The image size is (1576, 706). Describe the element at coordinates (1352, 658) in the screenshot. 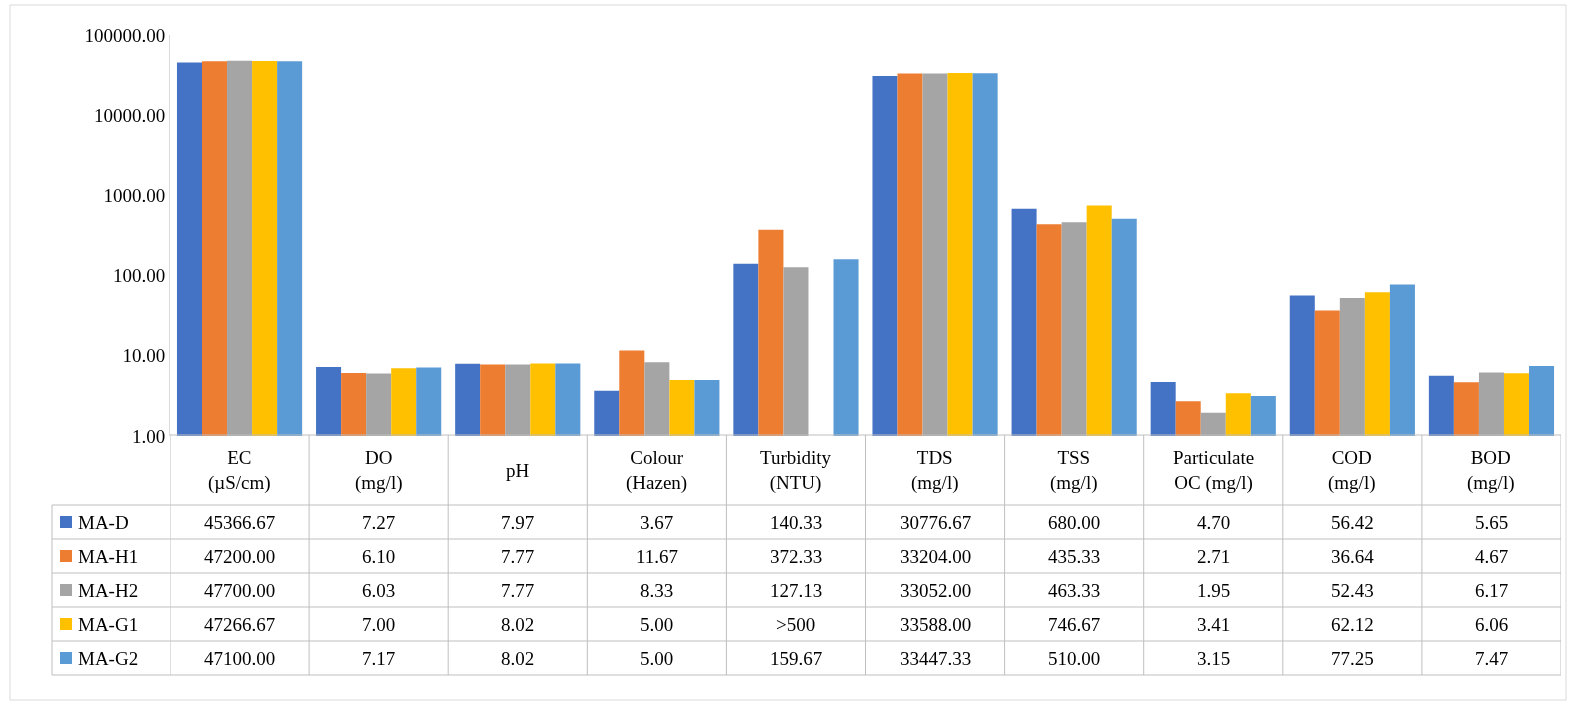

I see `data-label: 77.25` at that location.